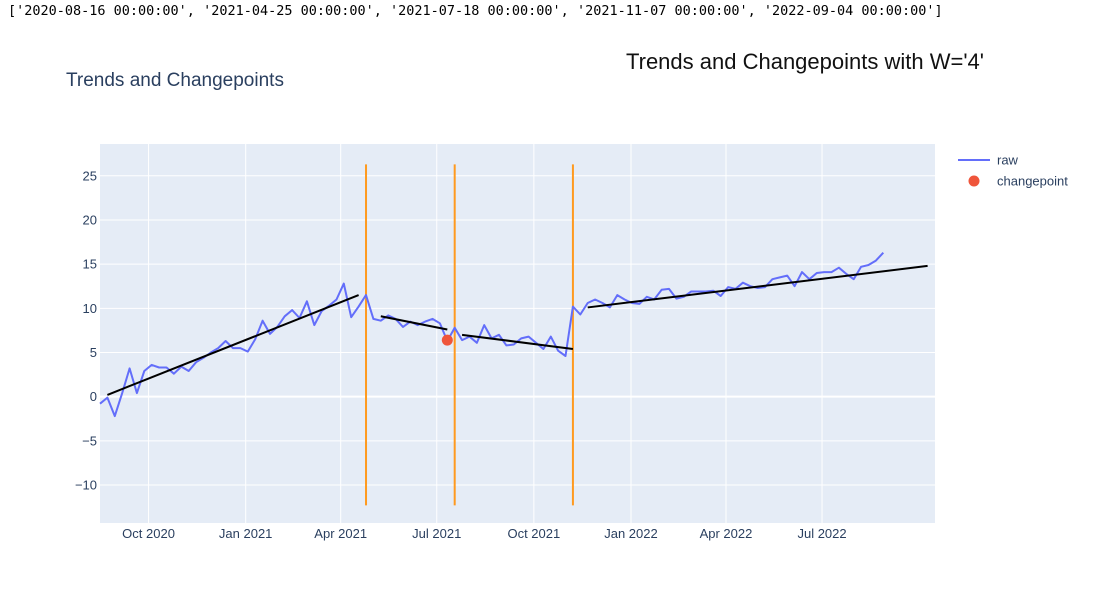  Describe the element at coordinates (1032, 181) in the screenshot. I see `legend-changepoint-label: changepoint` at that location.